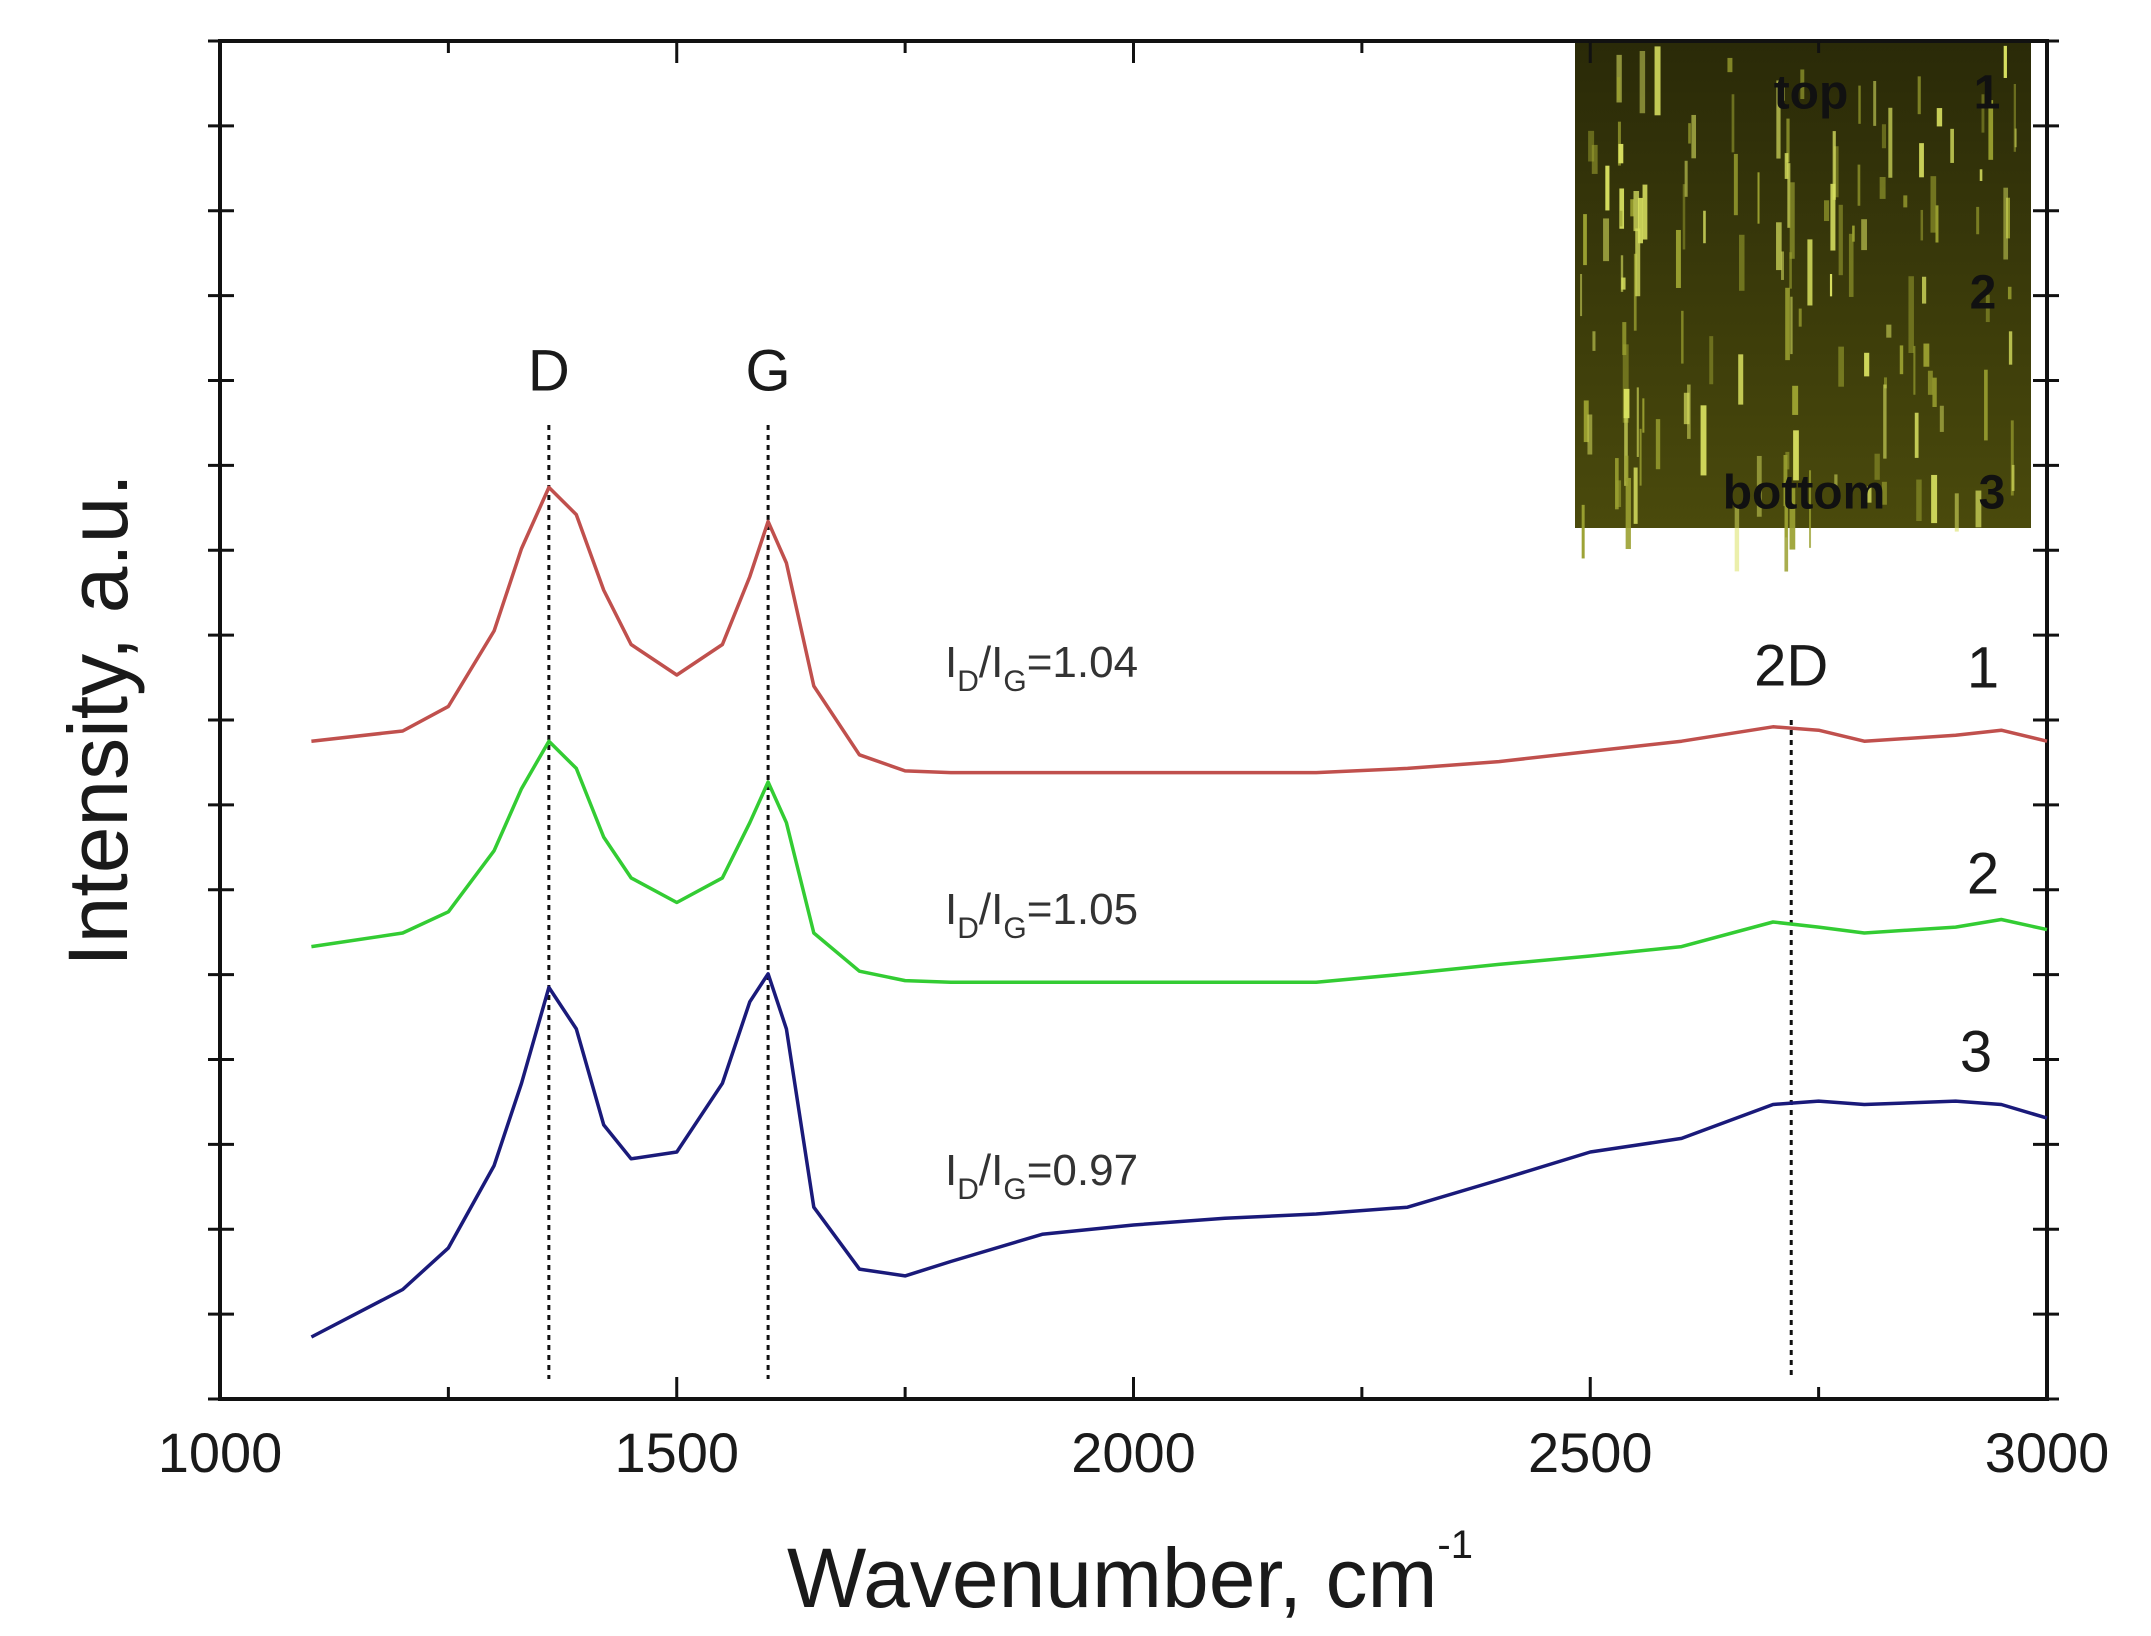 This screenshot has height=1636, width=2151. What do you see at coordinates (676, 1452) in the screenshot?
I see `x-tick-label: 1500` at bounding box center [676, 1452].